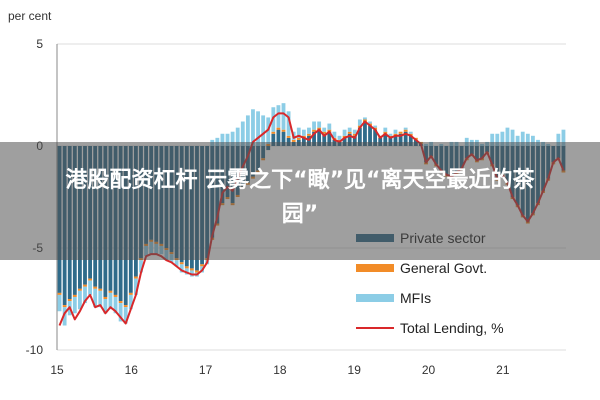 Image resolution: width=600 pixels, height=400 pixels. What do you see at coordinates (132, 370) in the screenshot?
I see `x-tick-label: 16` at bounding box center [132, 370].